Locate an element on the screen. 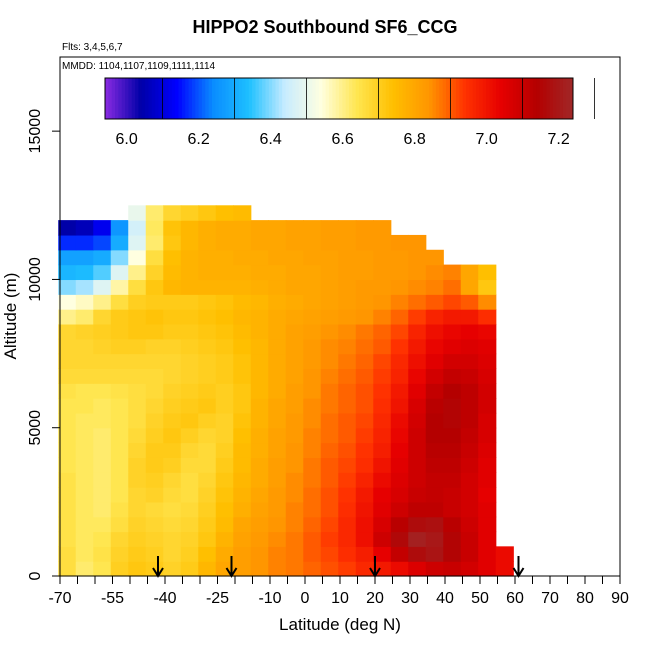 This screenshot has height=650, width=650. y-tick-label: 0 is located at coordinates (35, 575).